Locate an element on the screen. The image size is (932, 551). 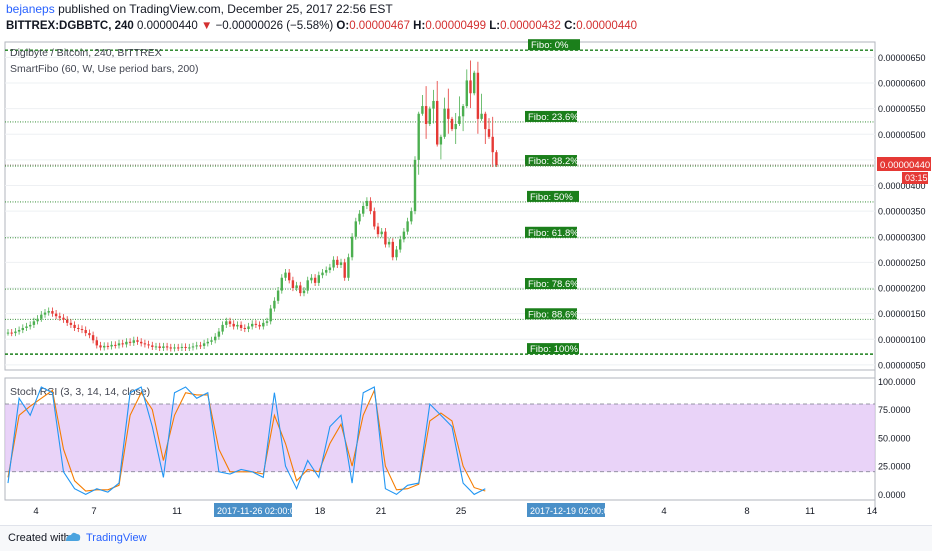
last-price-label: 0.00000440 is located at coordinates (905, 165).